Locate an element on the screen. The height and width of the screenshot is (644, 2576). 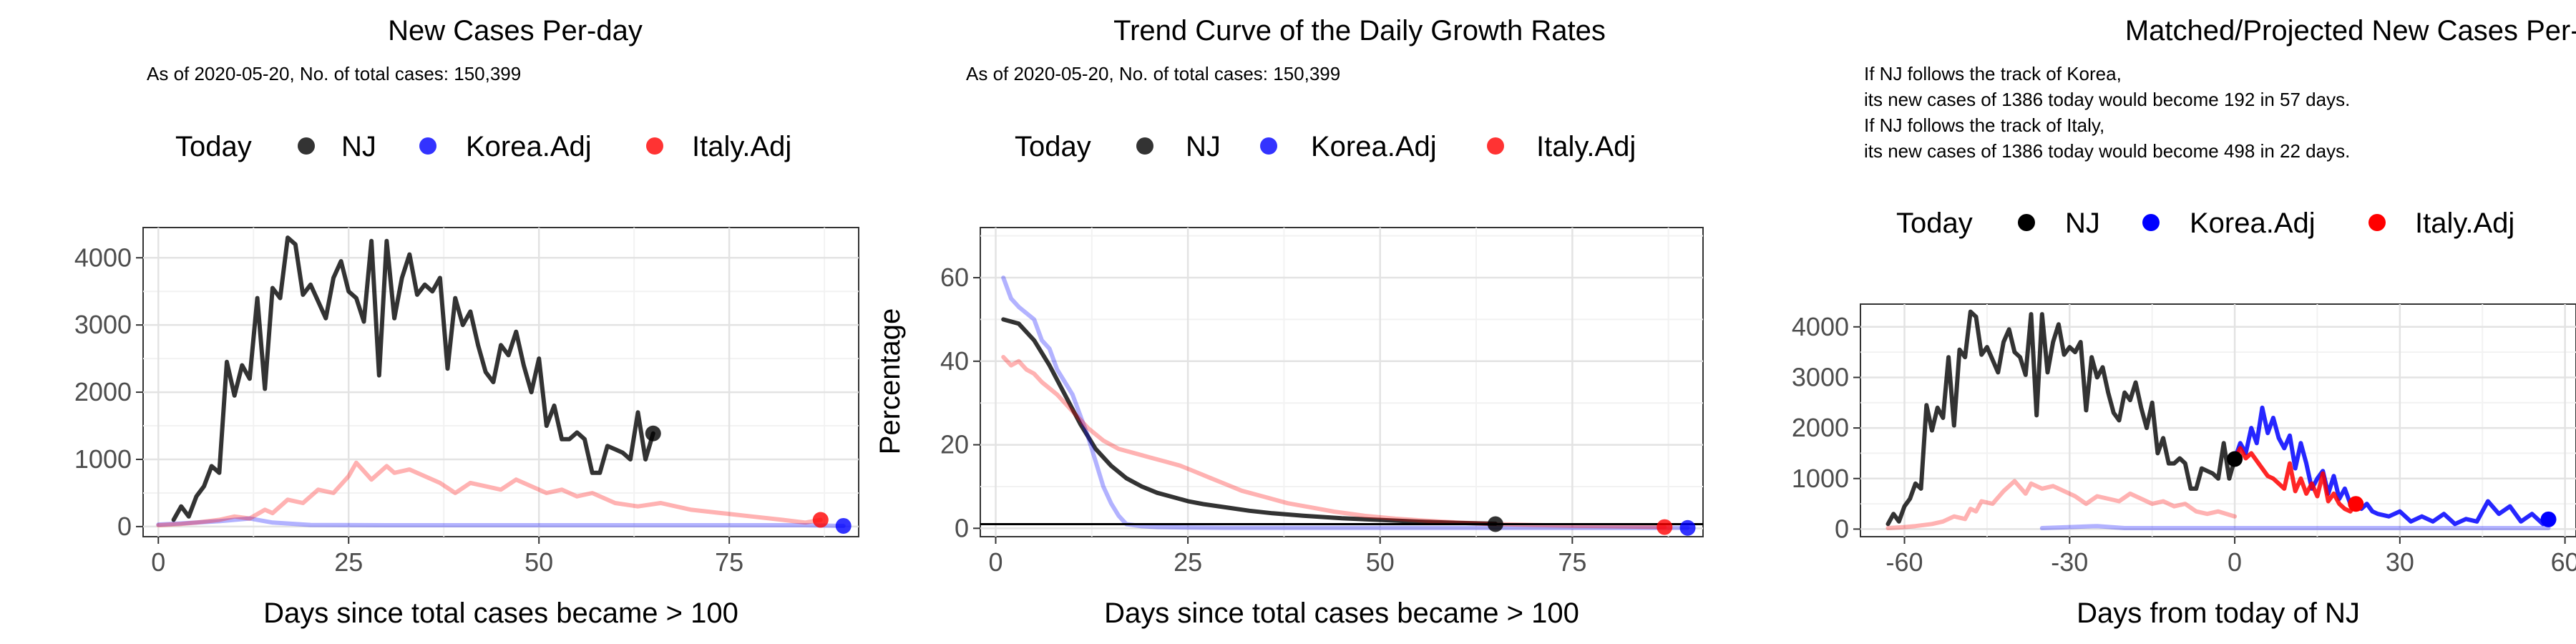
panel-2-legend-key-nj is located at coordinates (1144, 146).